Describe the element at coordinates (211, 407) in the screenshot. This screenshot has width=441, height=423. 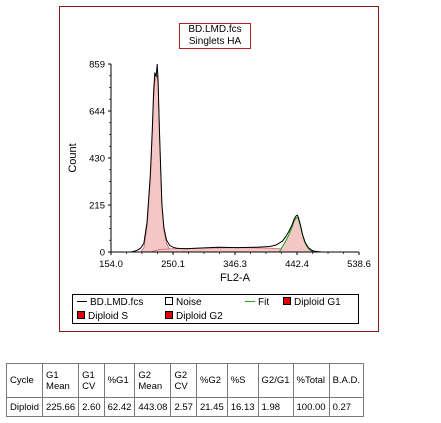
I see `table-cell: 21.45` at that location.